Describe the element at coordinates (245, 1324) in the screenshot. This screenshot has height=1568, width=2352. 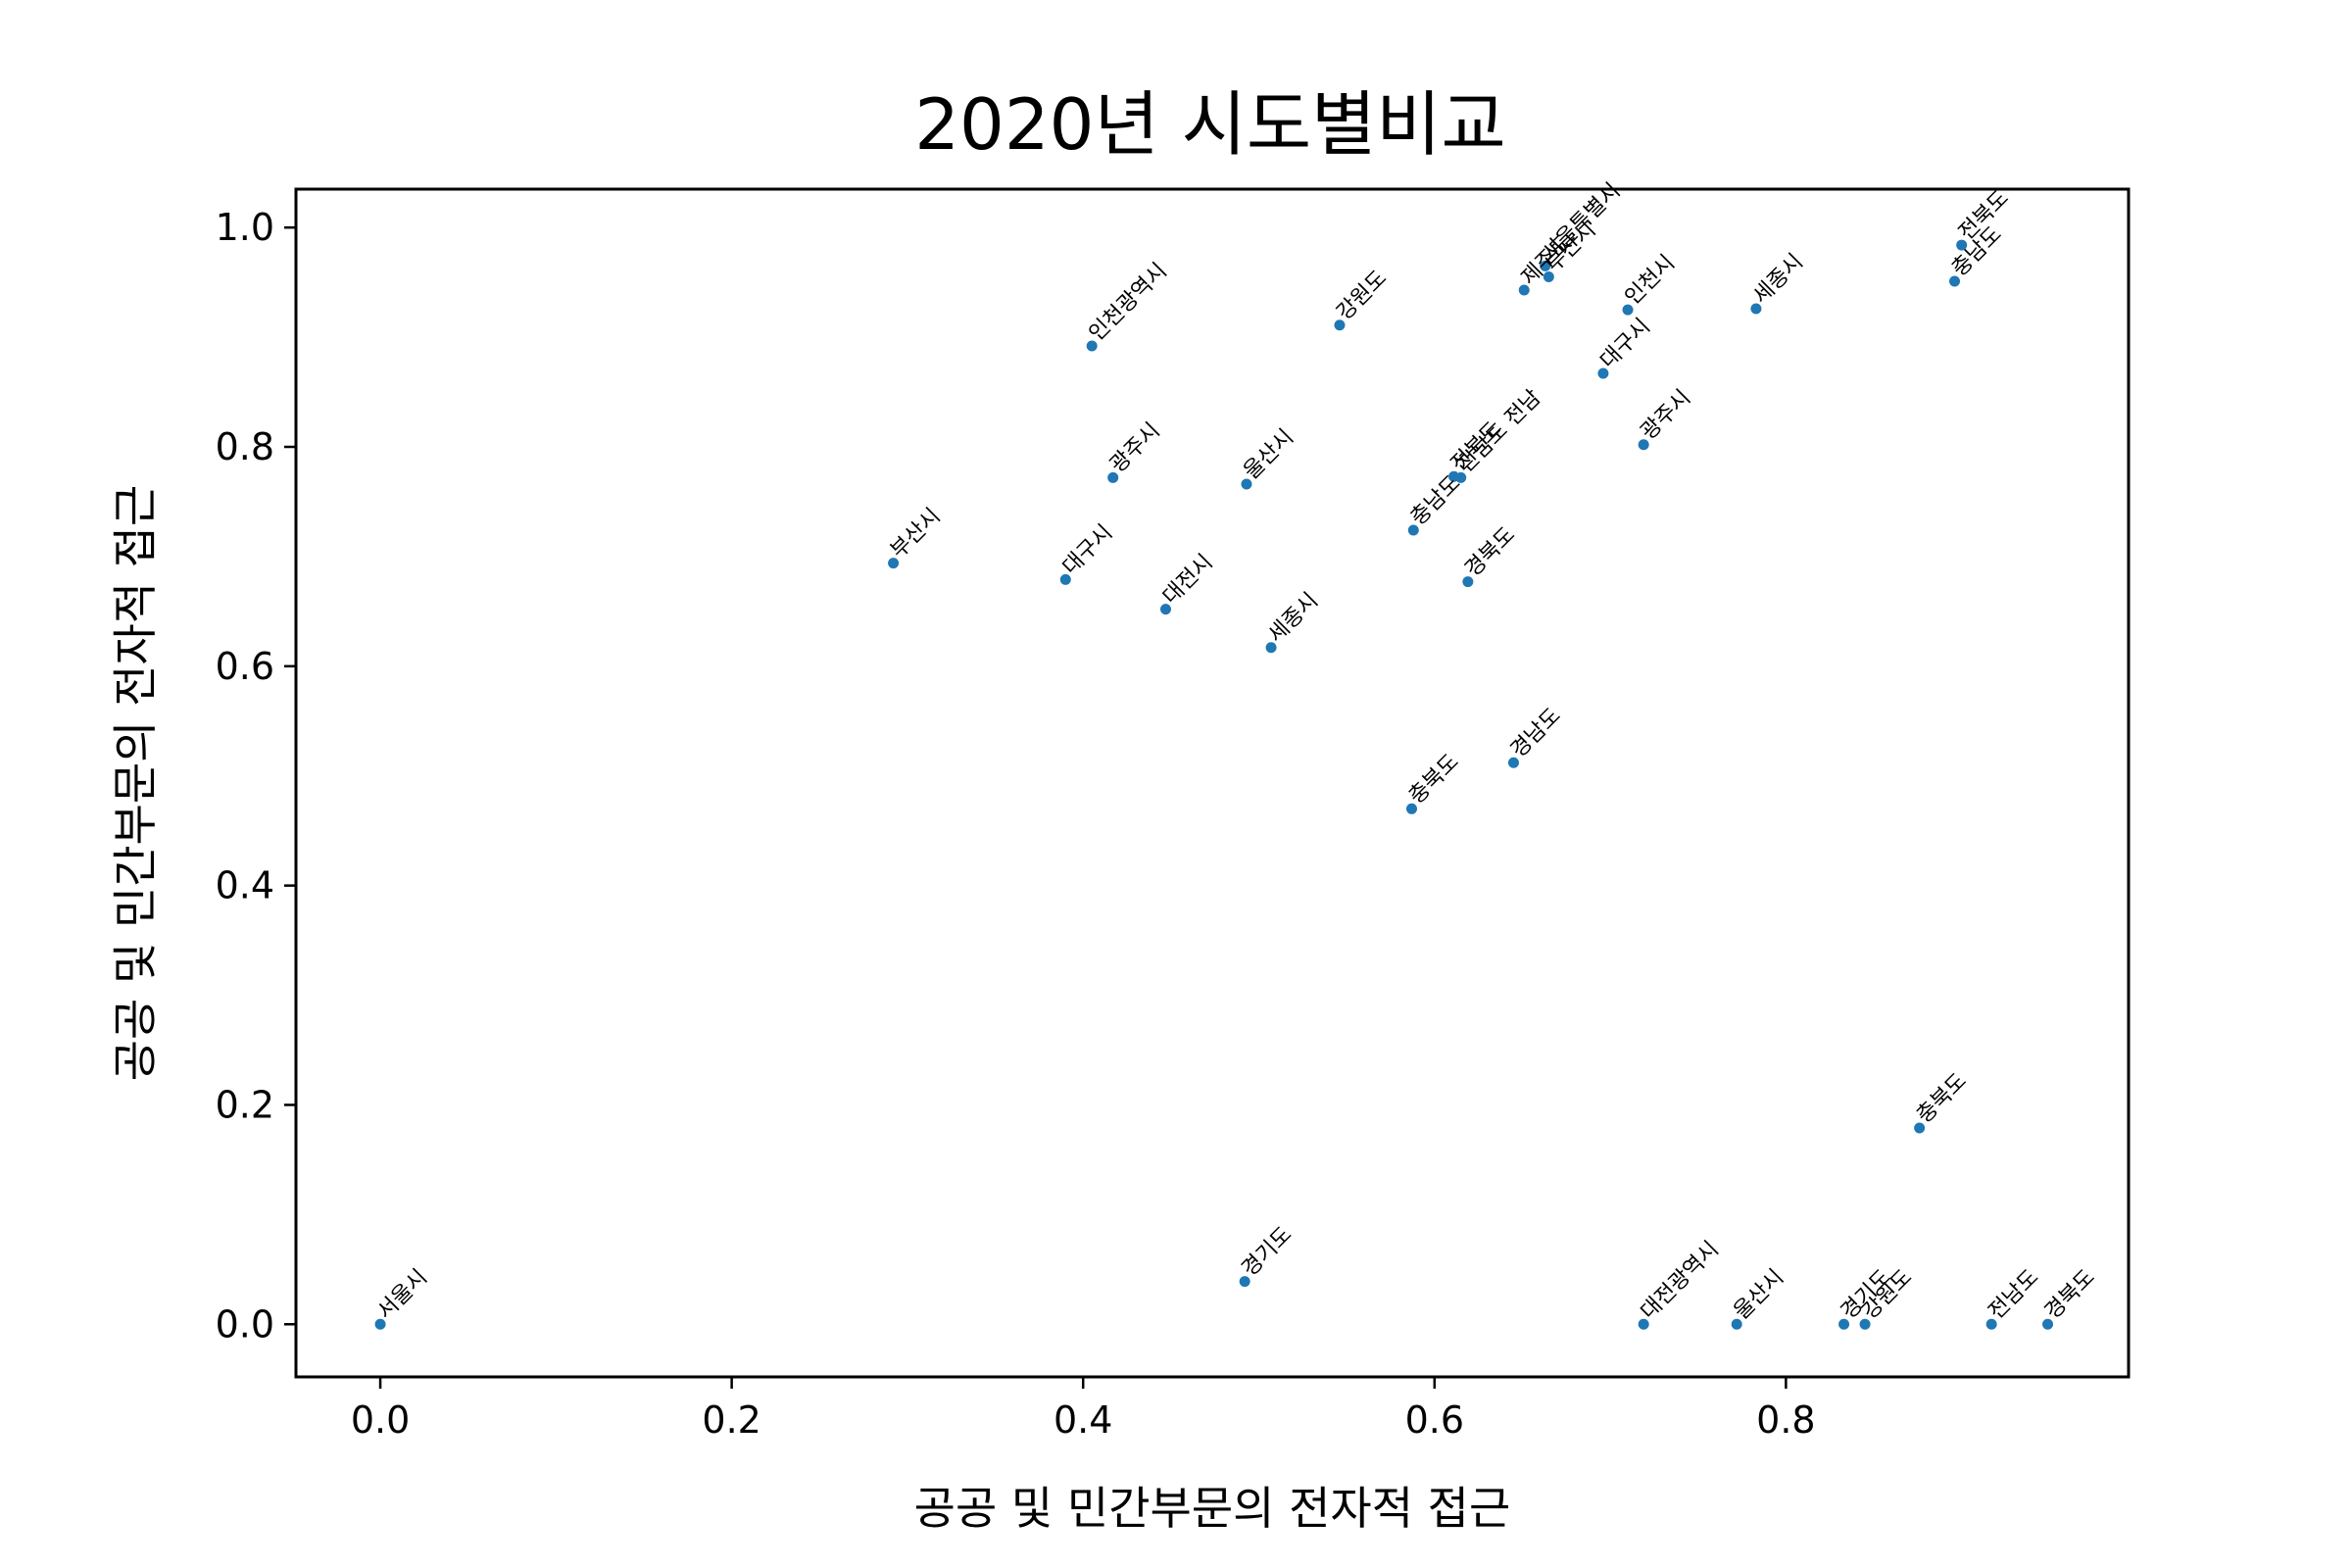
I see `y-tick-label: 0.0` at that location.